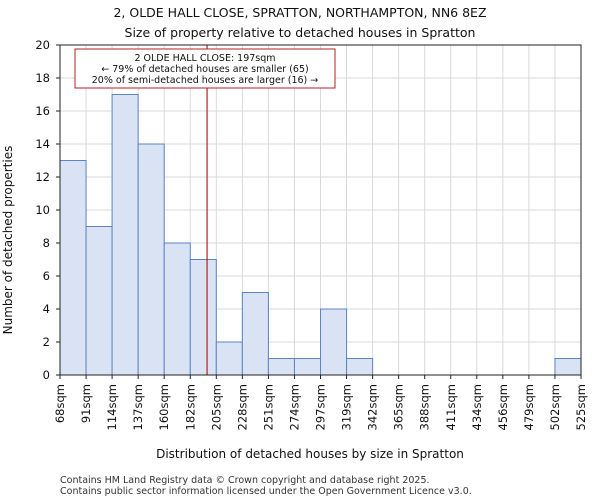  What do you see at coordinates (42, 45) in the screenshot?
I see `y-tick-label: 20` at bounding box center [42, 45].